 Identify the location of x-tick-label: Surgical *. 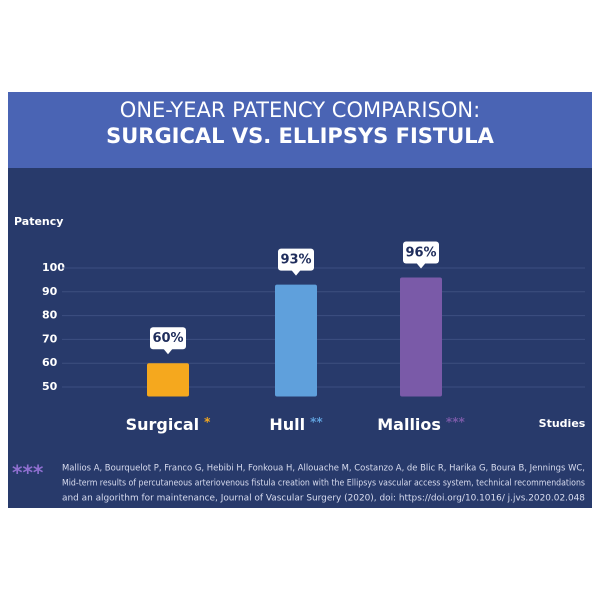
(169, 424).